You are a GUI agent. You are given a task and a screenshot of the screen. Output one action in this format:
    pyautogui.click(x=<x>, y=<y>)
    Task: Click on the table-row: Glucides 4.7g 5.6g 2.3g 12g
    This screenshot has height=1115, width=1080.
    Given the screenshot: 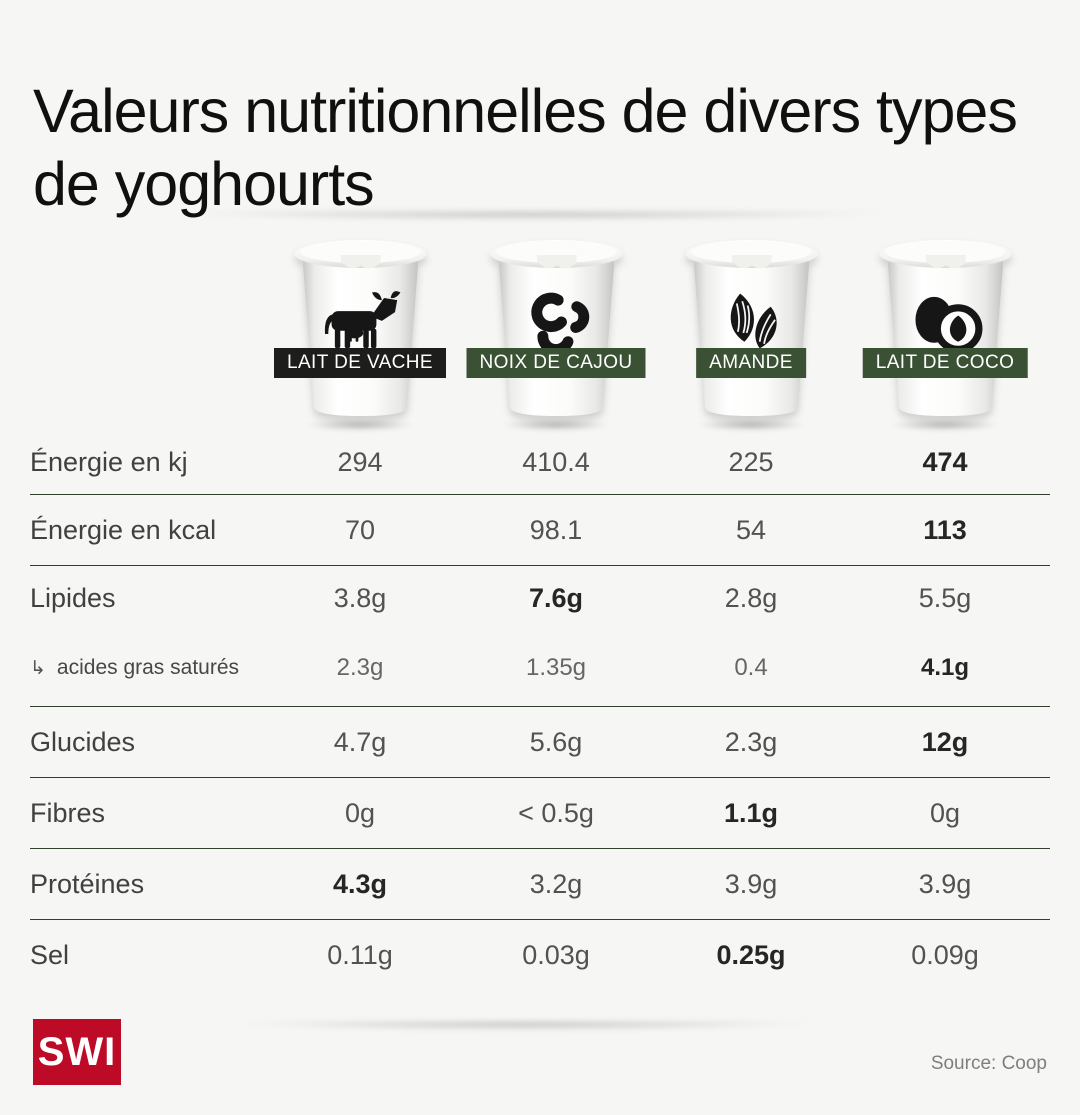 What is the action you would take?
    pyautogui.click(x=540, y=742)
    